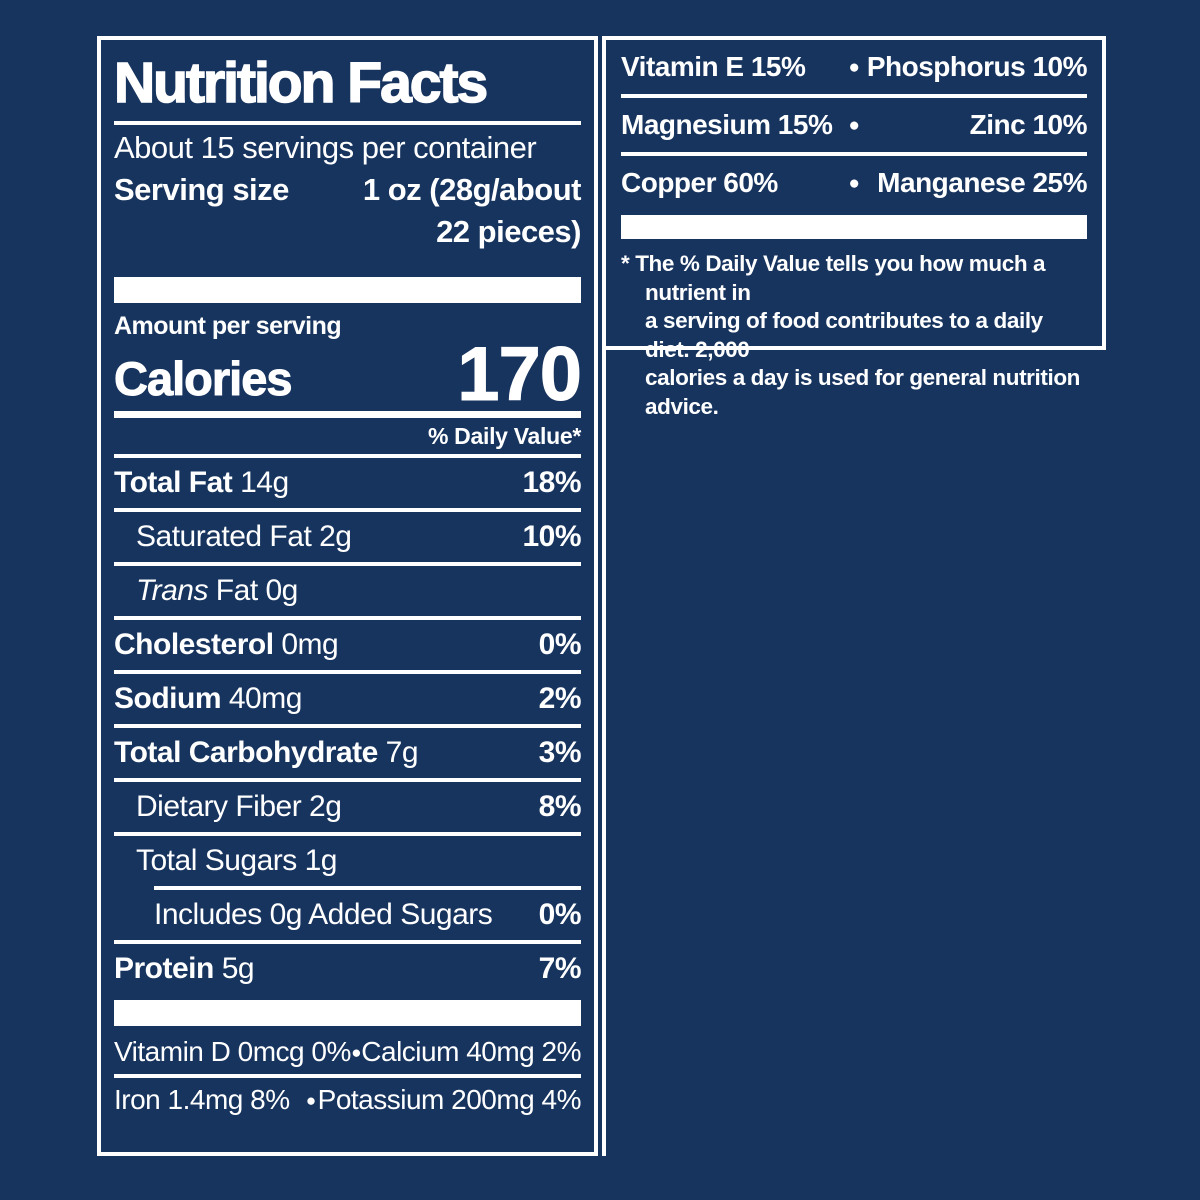 This screenshot has width=1200, height=1200. I want to click on calories-value: 170, so click(520, 374).